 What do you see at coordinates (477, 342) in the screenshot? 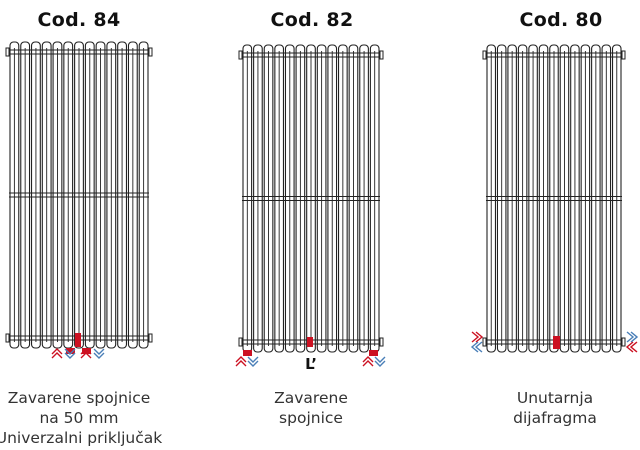
I see `arrow-side-left-icon` at bounding box center [477, 342].